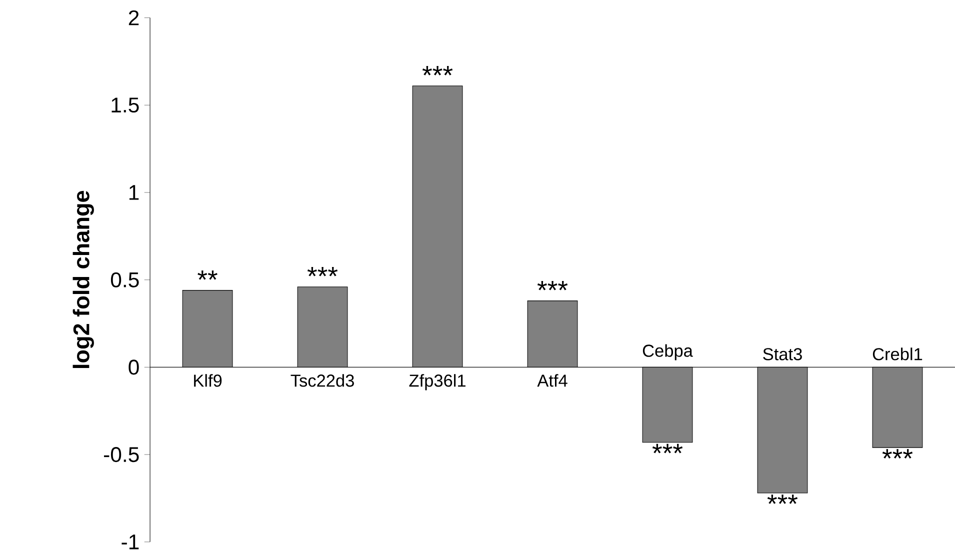 Image resolution: width=955 pixels, height=554 pixels. What do you see at coordinates (83, 279) in the screenshot?
I see `y-axis-title: log2 fold change` at bounding box center [83, 279].